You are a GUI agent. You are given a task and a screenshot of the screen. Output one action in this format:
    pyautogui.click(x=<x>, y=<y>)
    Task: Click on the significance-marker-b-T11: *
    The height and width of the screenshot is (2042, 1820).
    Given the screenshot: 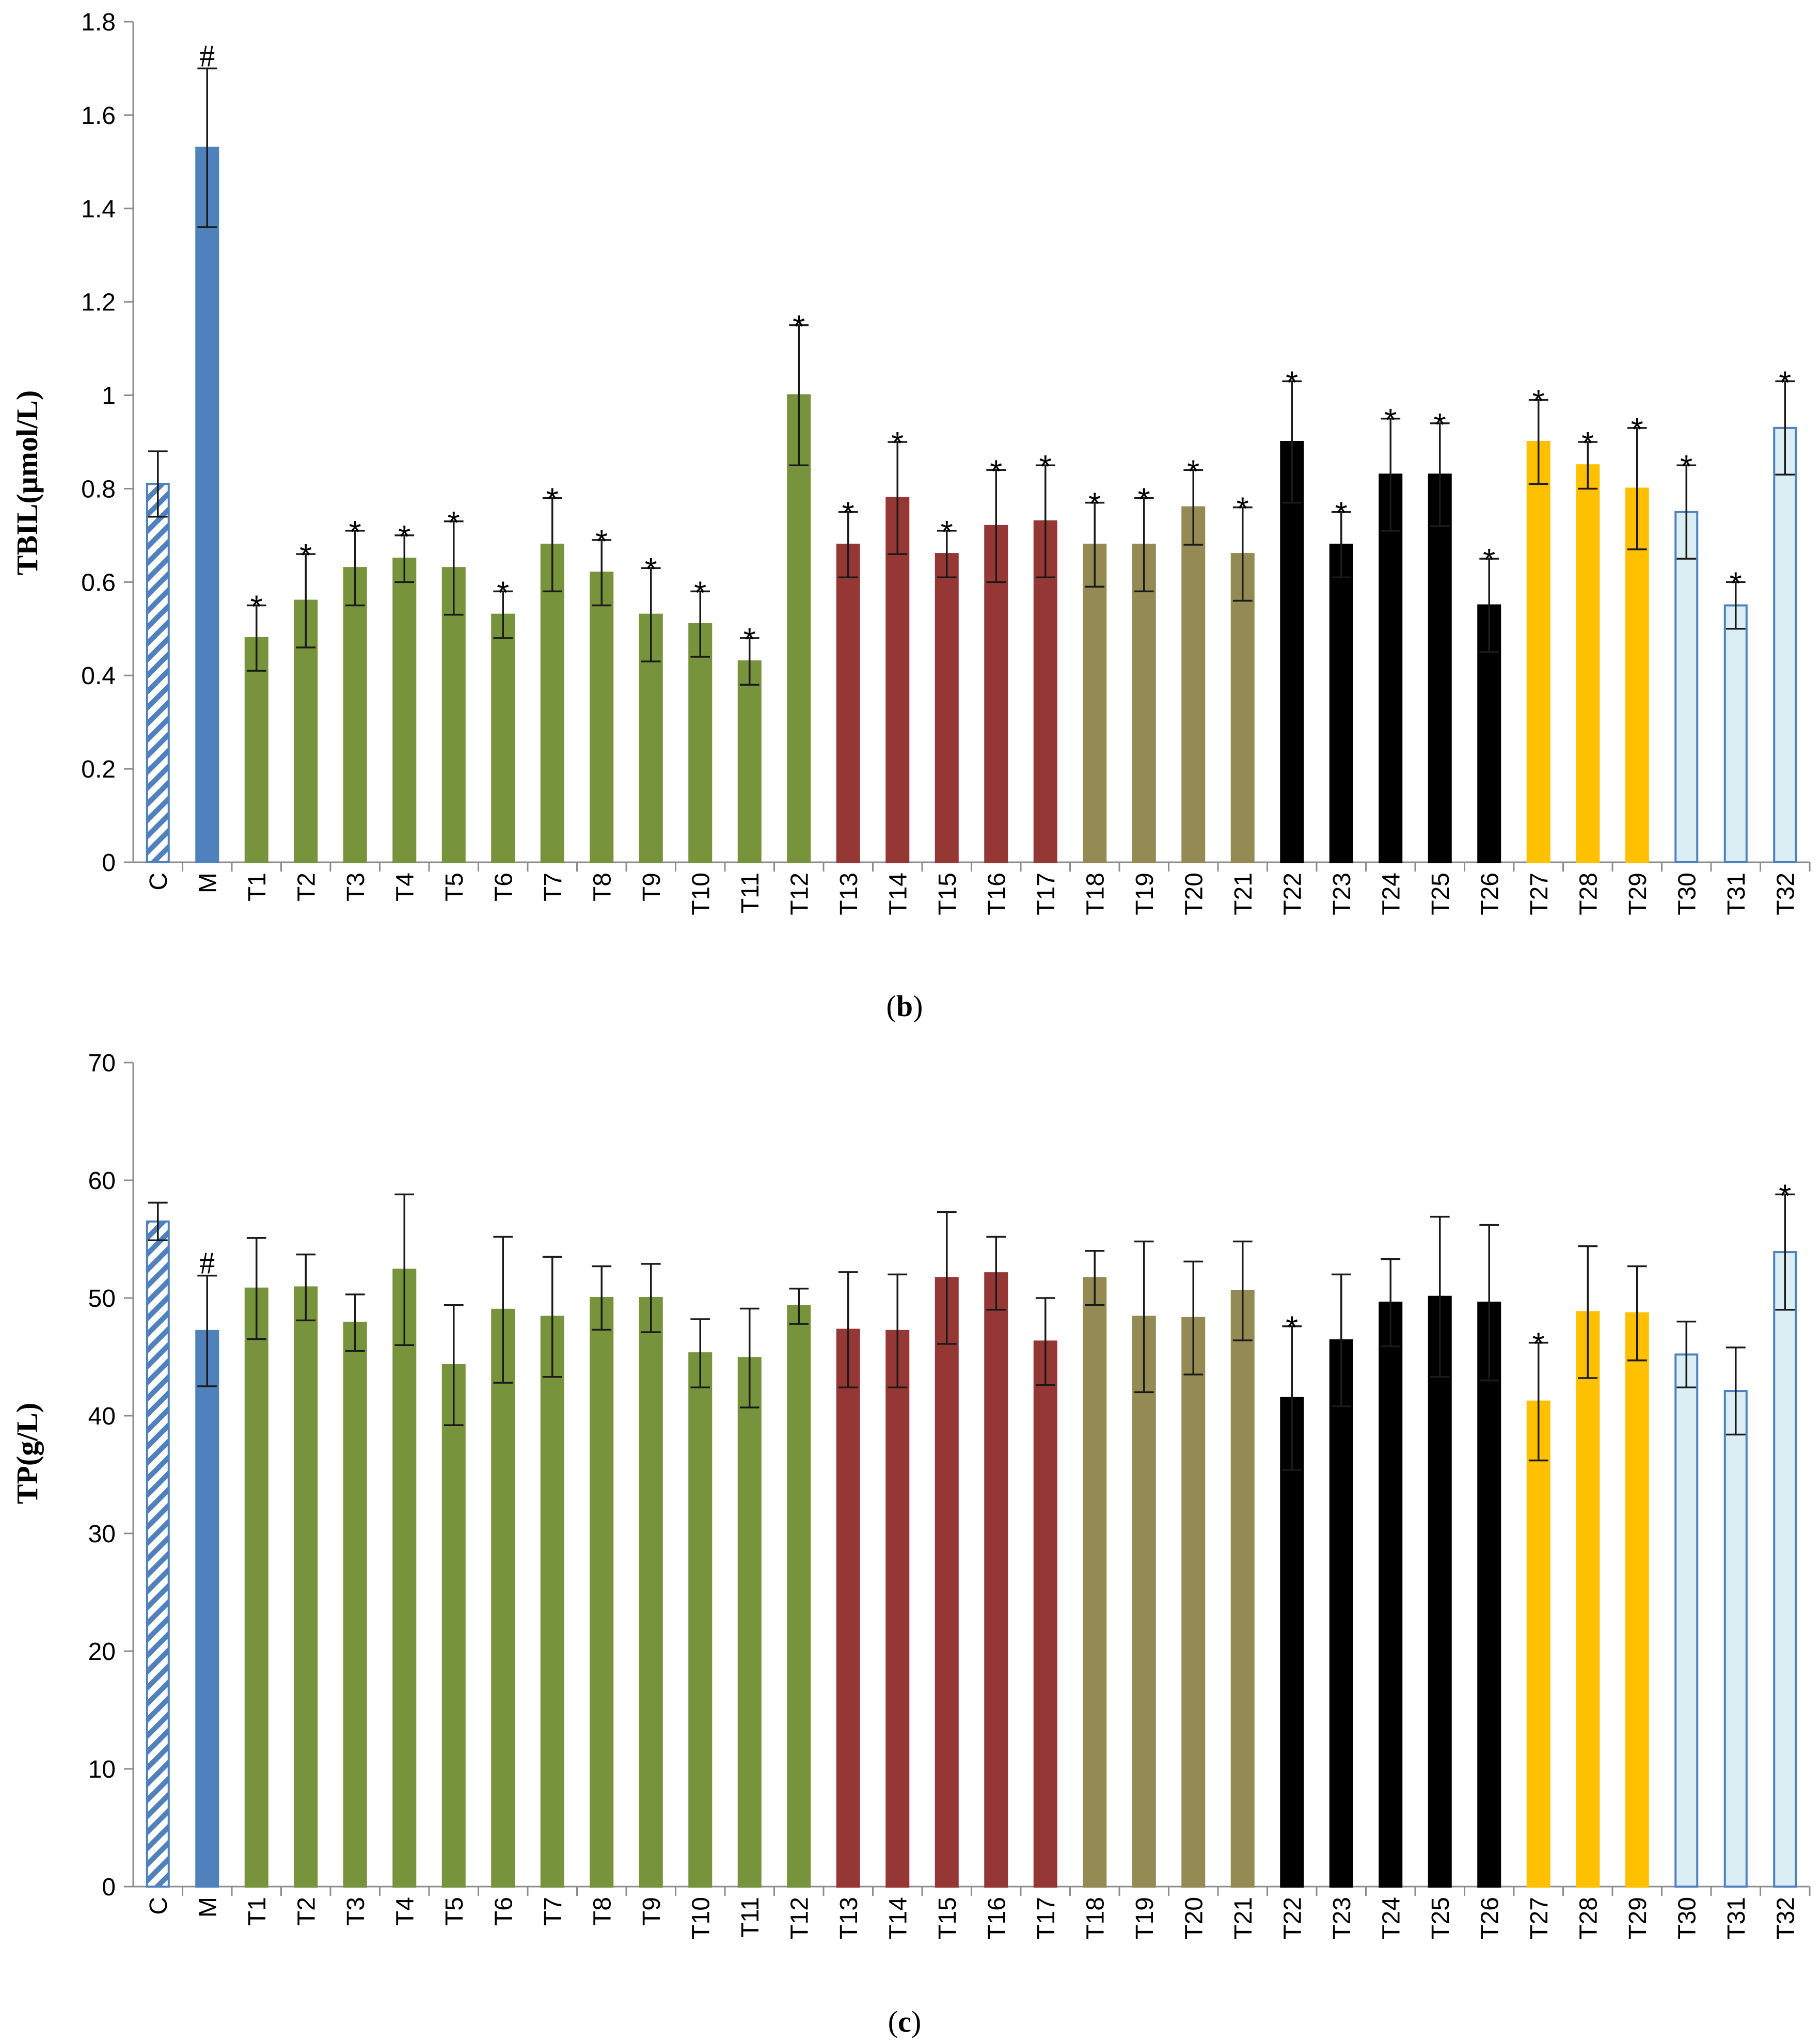 What is the action you would take?
    pyautogui.click(x=749, y=640)
    